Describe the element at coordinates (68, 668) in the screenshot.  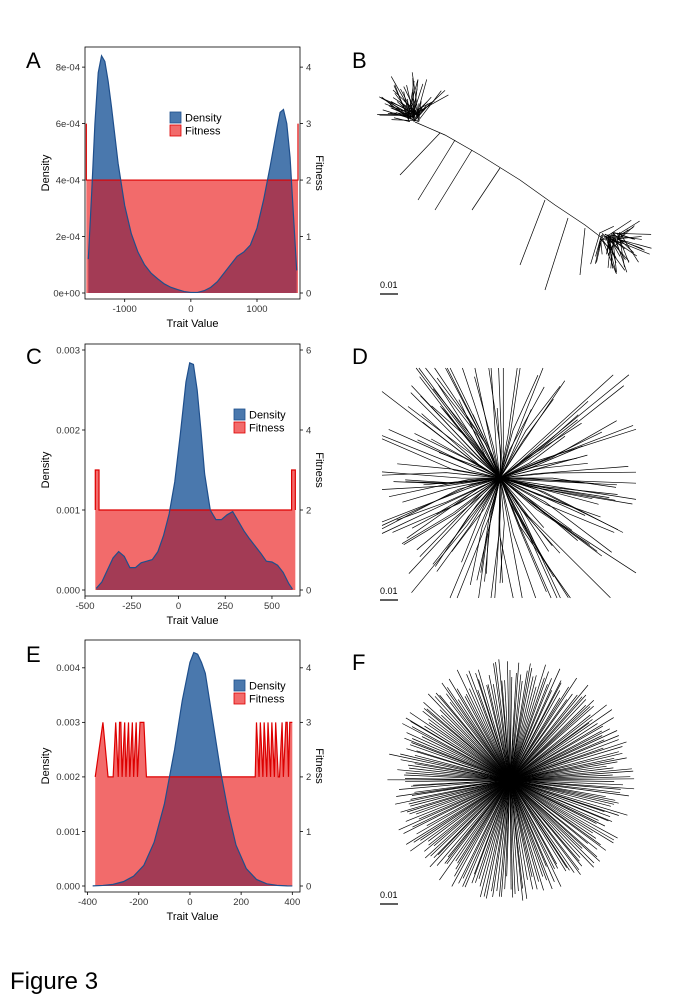
I see `y-left-tick-label: 0.004` at that location.